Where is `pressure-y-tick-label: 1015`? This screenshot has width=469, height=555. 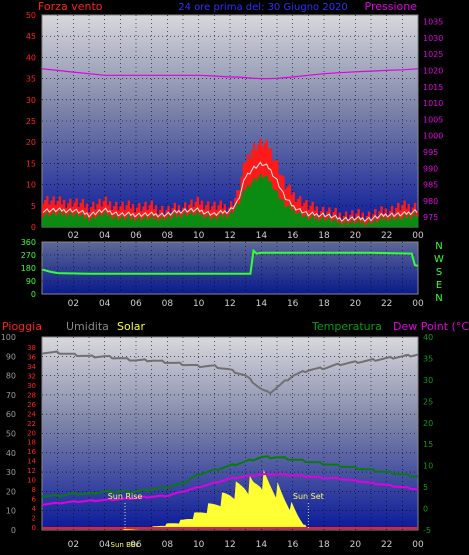 pressure-y-tick-label: 1015 is located at coordinates (433, 87).